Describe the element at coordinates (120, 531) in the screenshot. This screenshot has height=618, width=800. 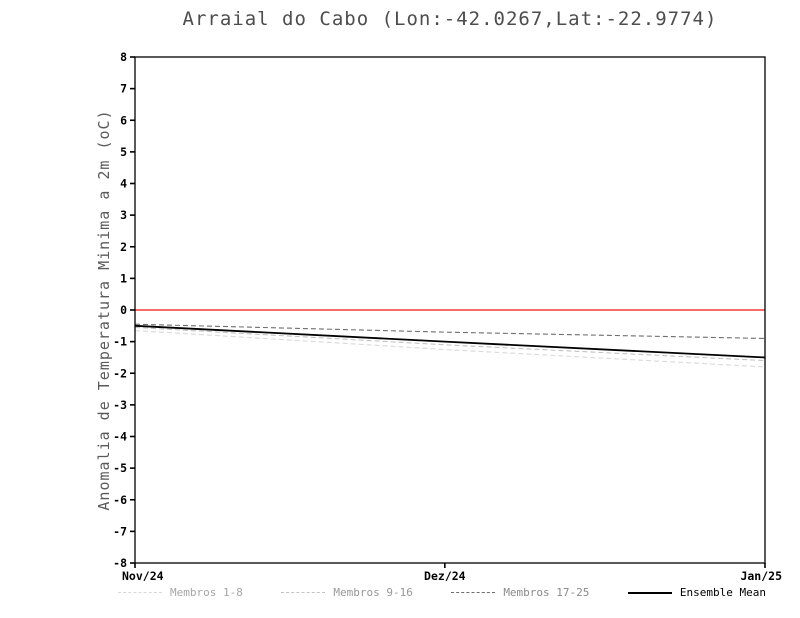
I see `y-tick-label: -7` at that location.